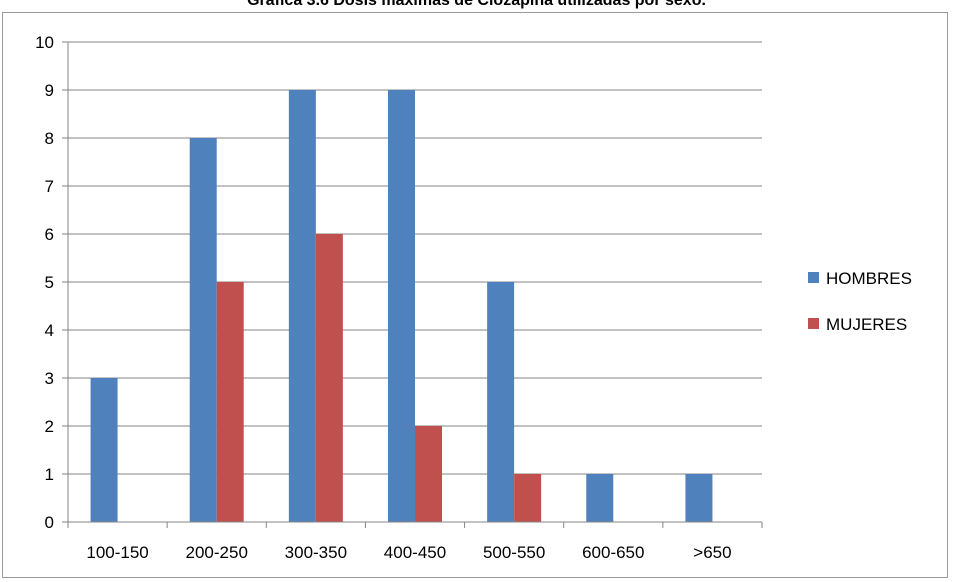  I want to click on y-tick-label: 6, so click(49, 234).